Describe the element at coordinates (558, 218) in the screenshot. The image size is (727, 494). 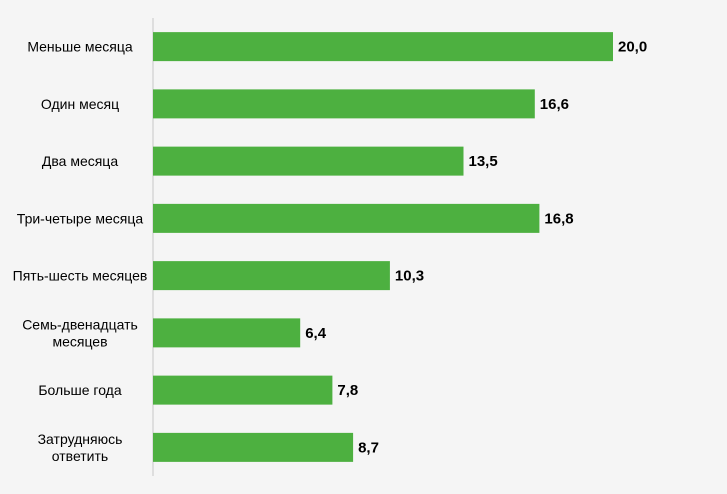
I see `value-label: 16,8` at that location.